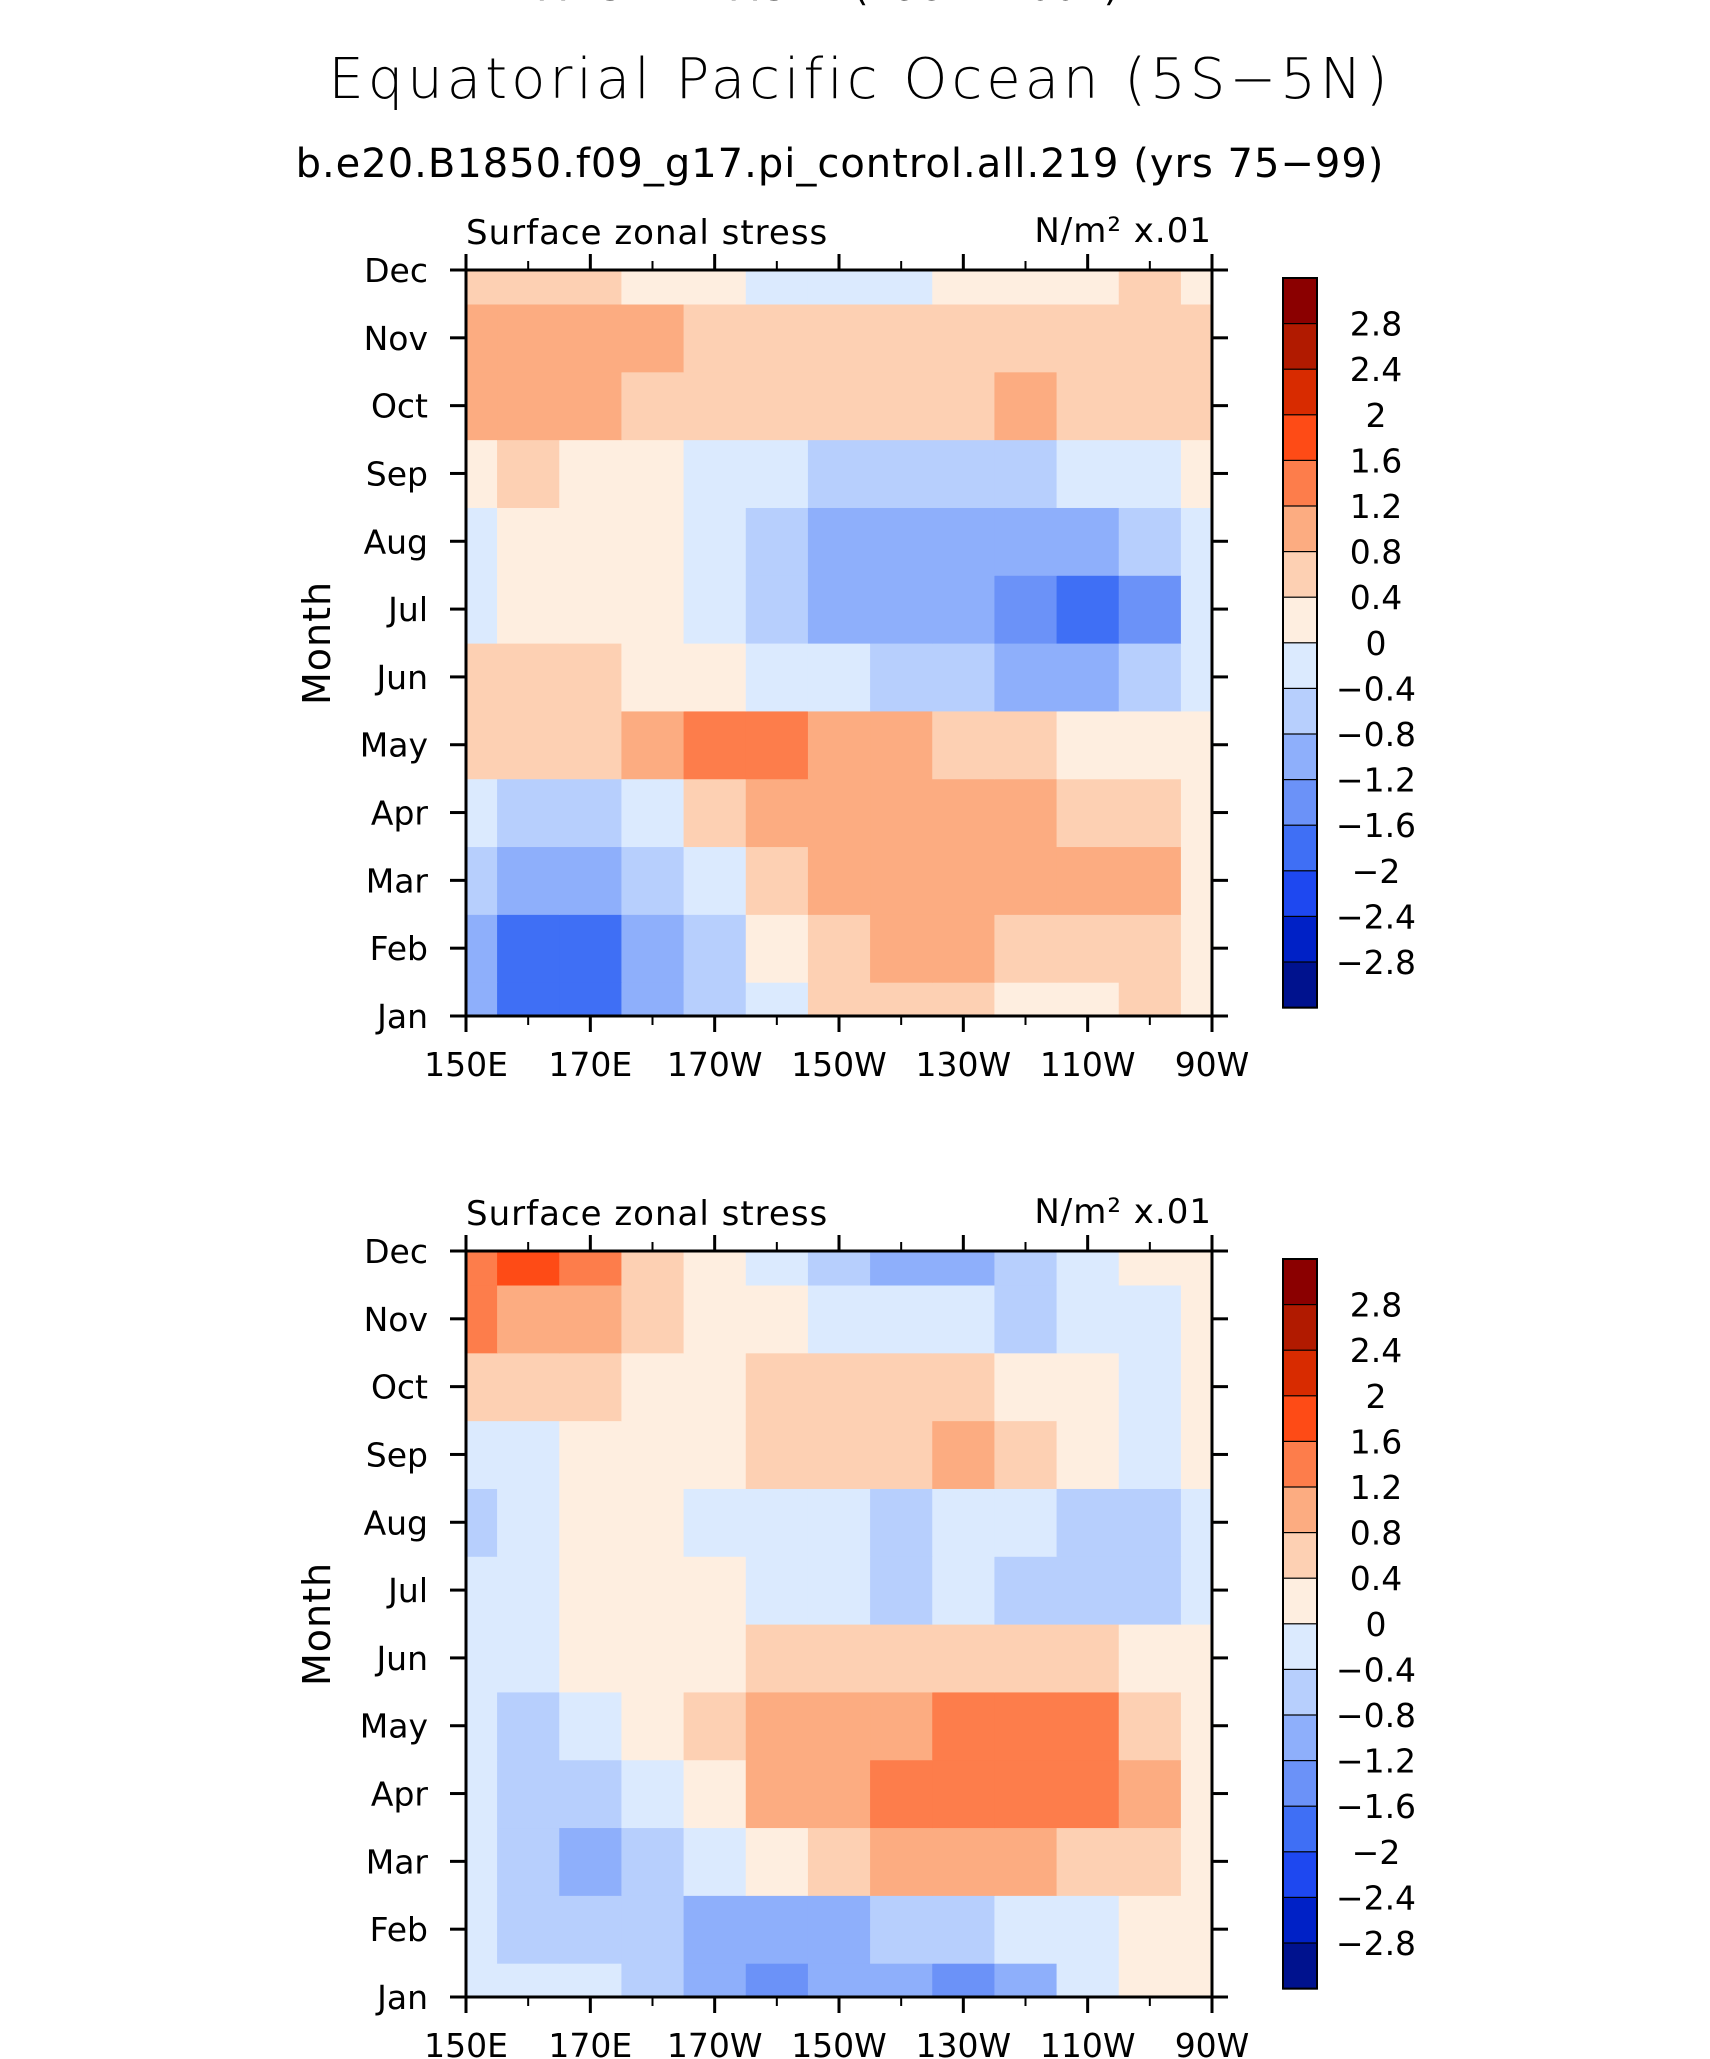 The width and height of the screenshot is (1710, 2059). Describe the element at coordinates (1376, 1578) in the screenshot. I see `colorbar-tick-label: 0.4` at that location.